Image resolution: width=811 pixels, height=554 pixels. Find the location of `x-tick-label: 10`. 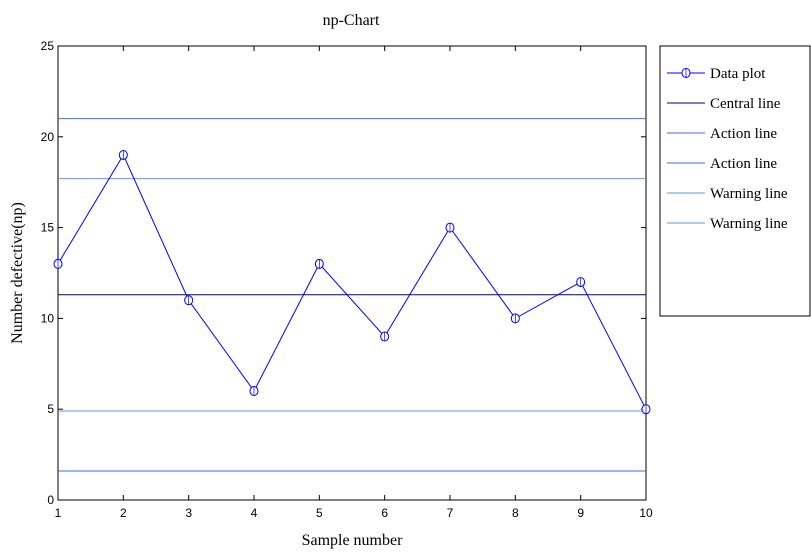

x-tick-label: 10 is located at coordinates (646, 513).